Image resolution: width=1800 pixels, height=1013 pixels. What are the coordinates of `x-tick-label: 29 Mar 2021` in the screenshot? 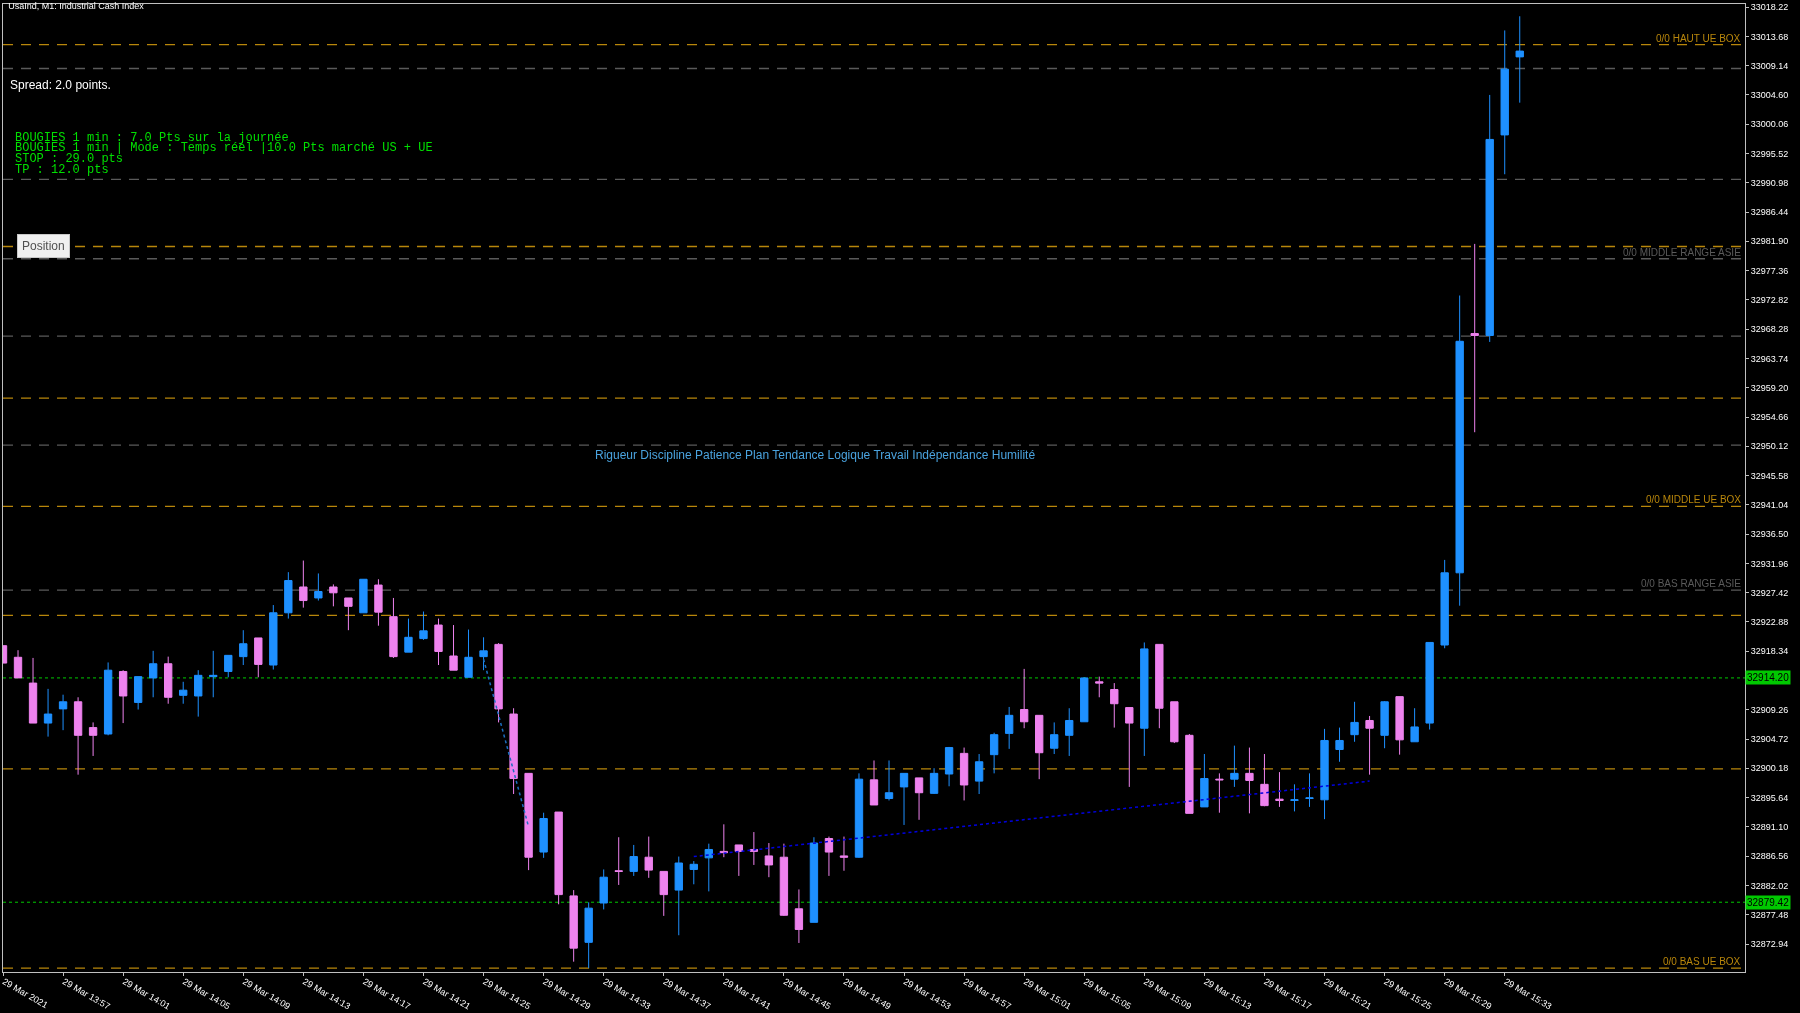 It's located at (25, 993).